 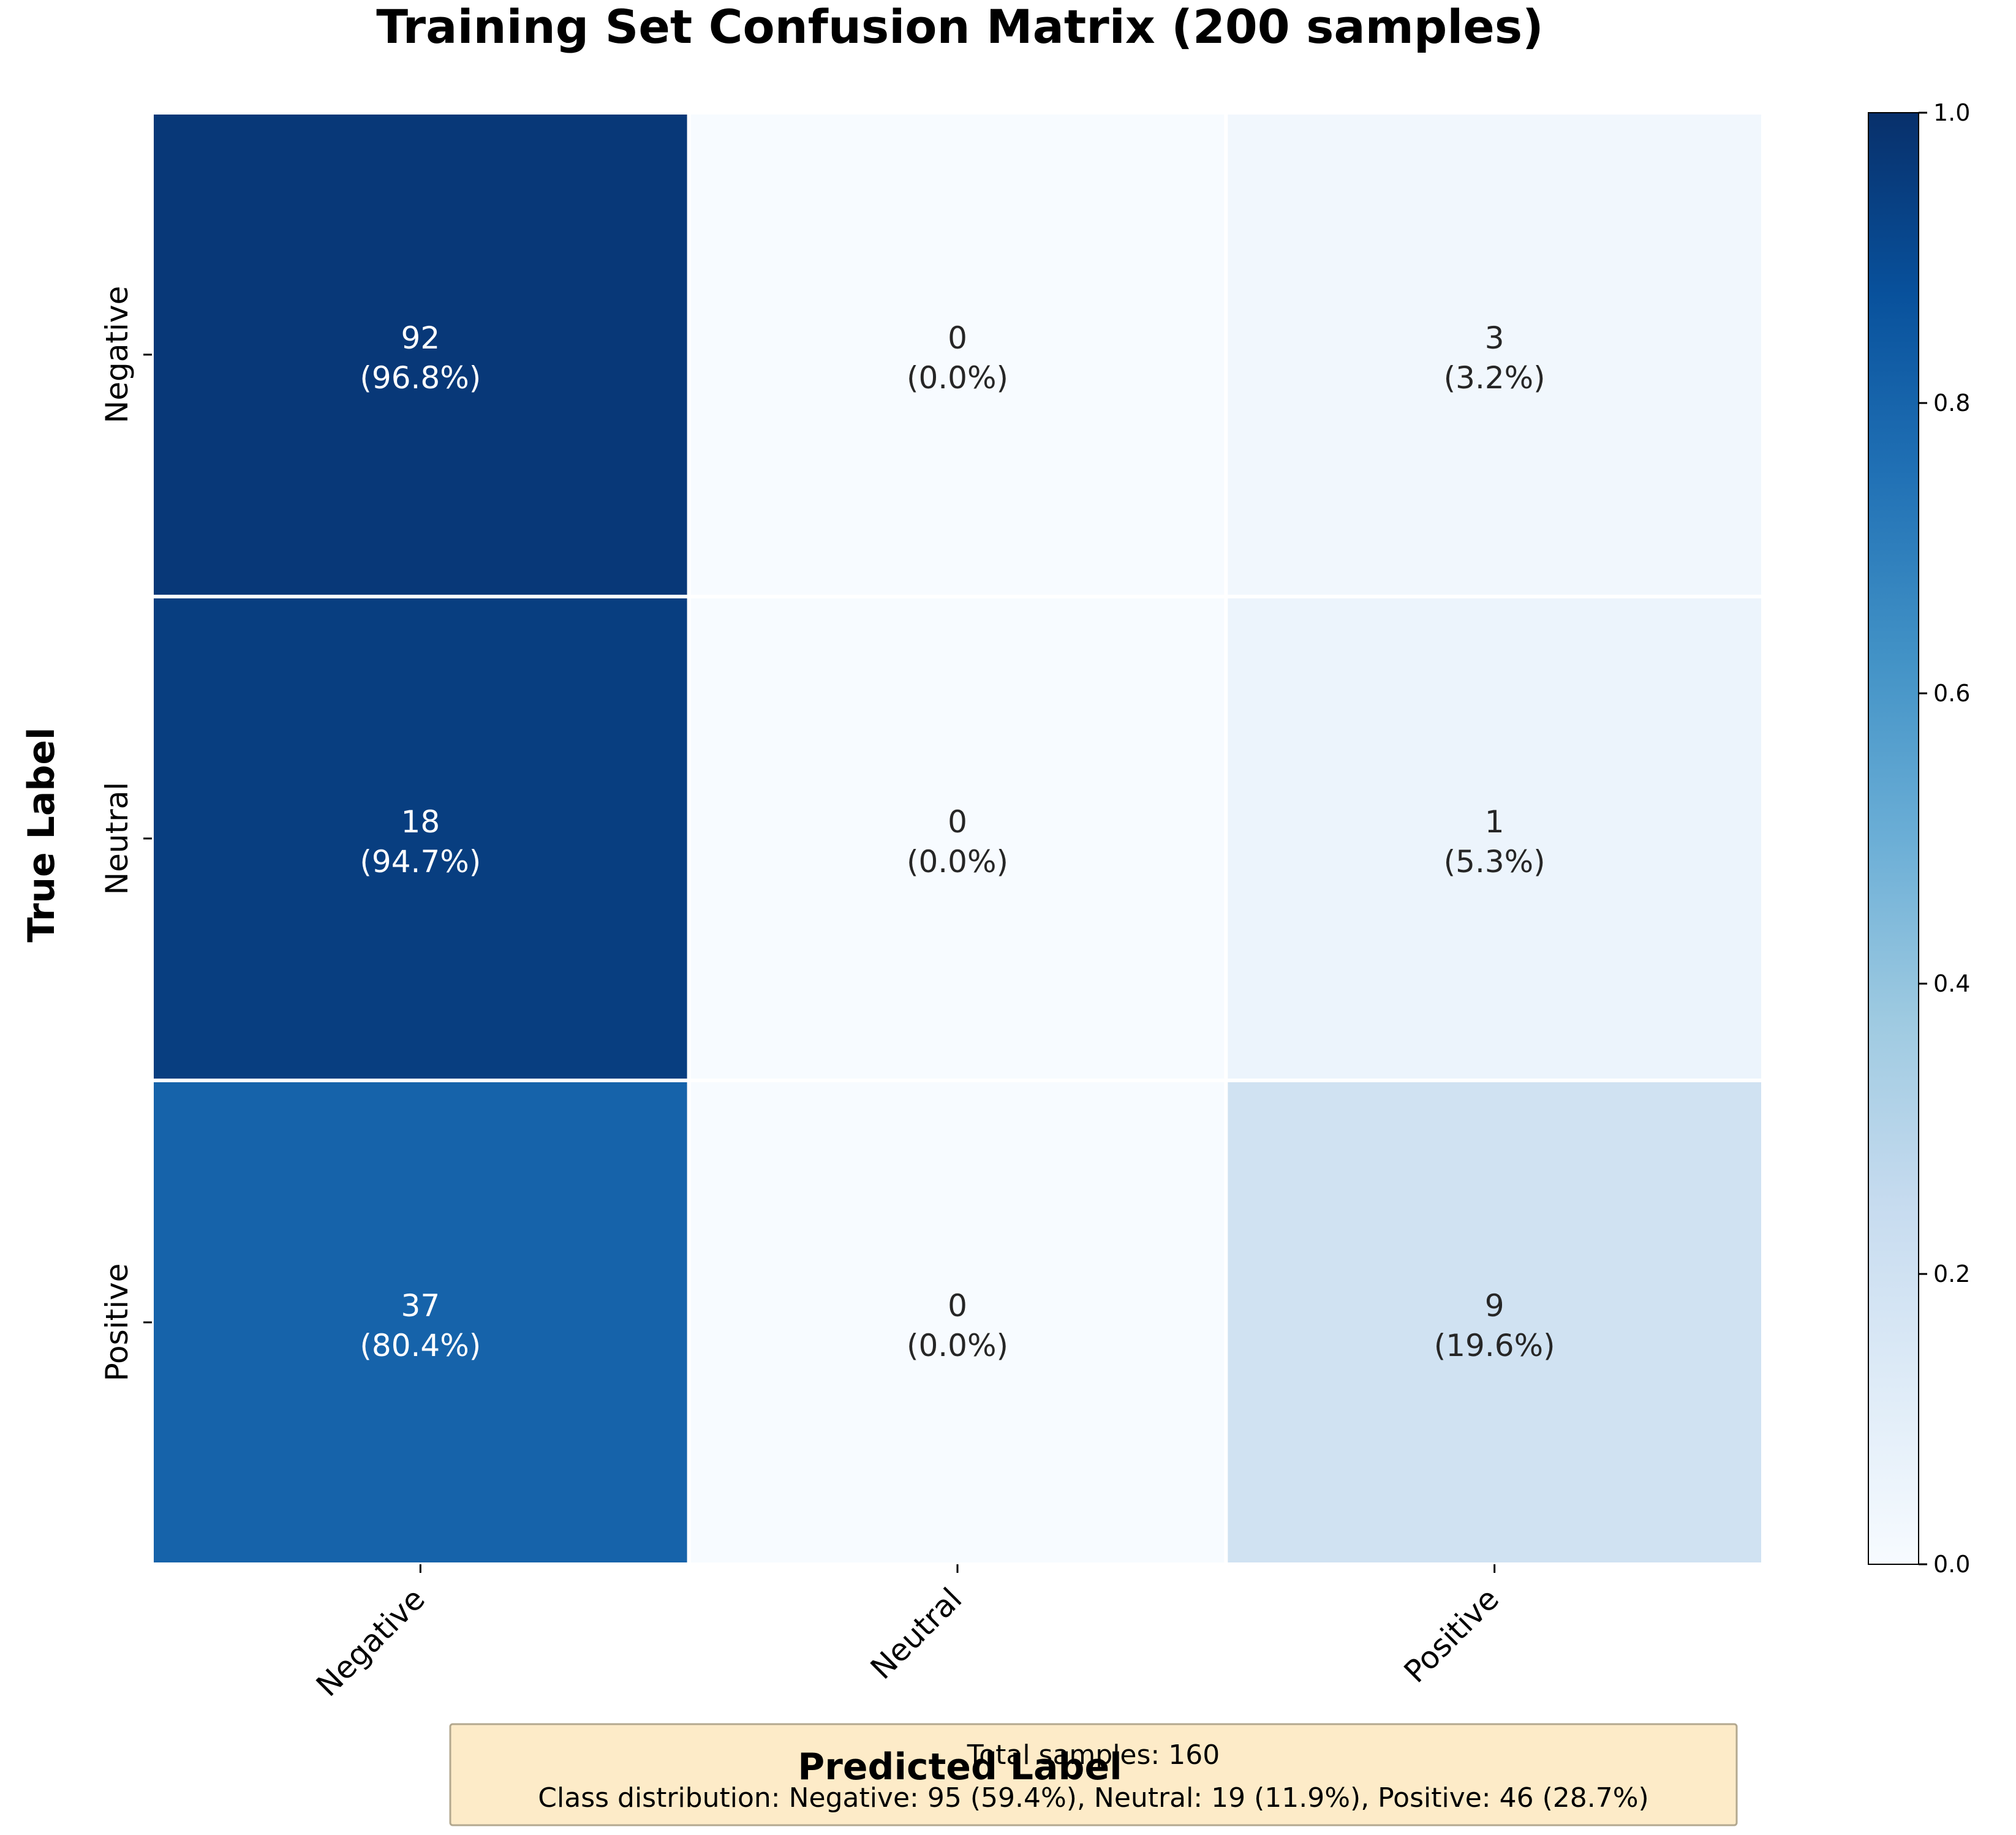 I want to click on y-axis-label: True Label, so click(x=41, y=834).